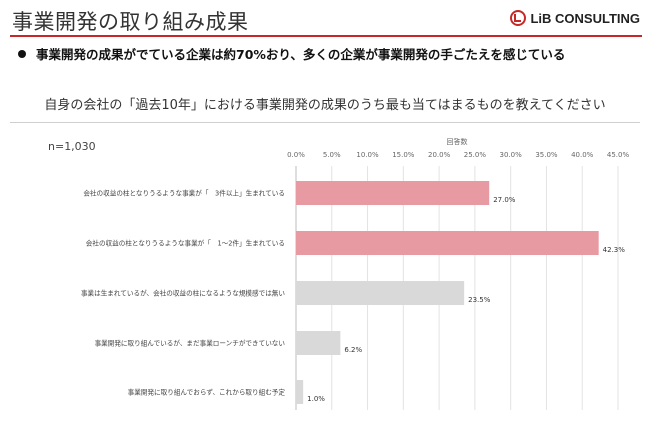 The image size is (650, 433). I want to click on x-tick-label: 0.0%, so click(296, 155).